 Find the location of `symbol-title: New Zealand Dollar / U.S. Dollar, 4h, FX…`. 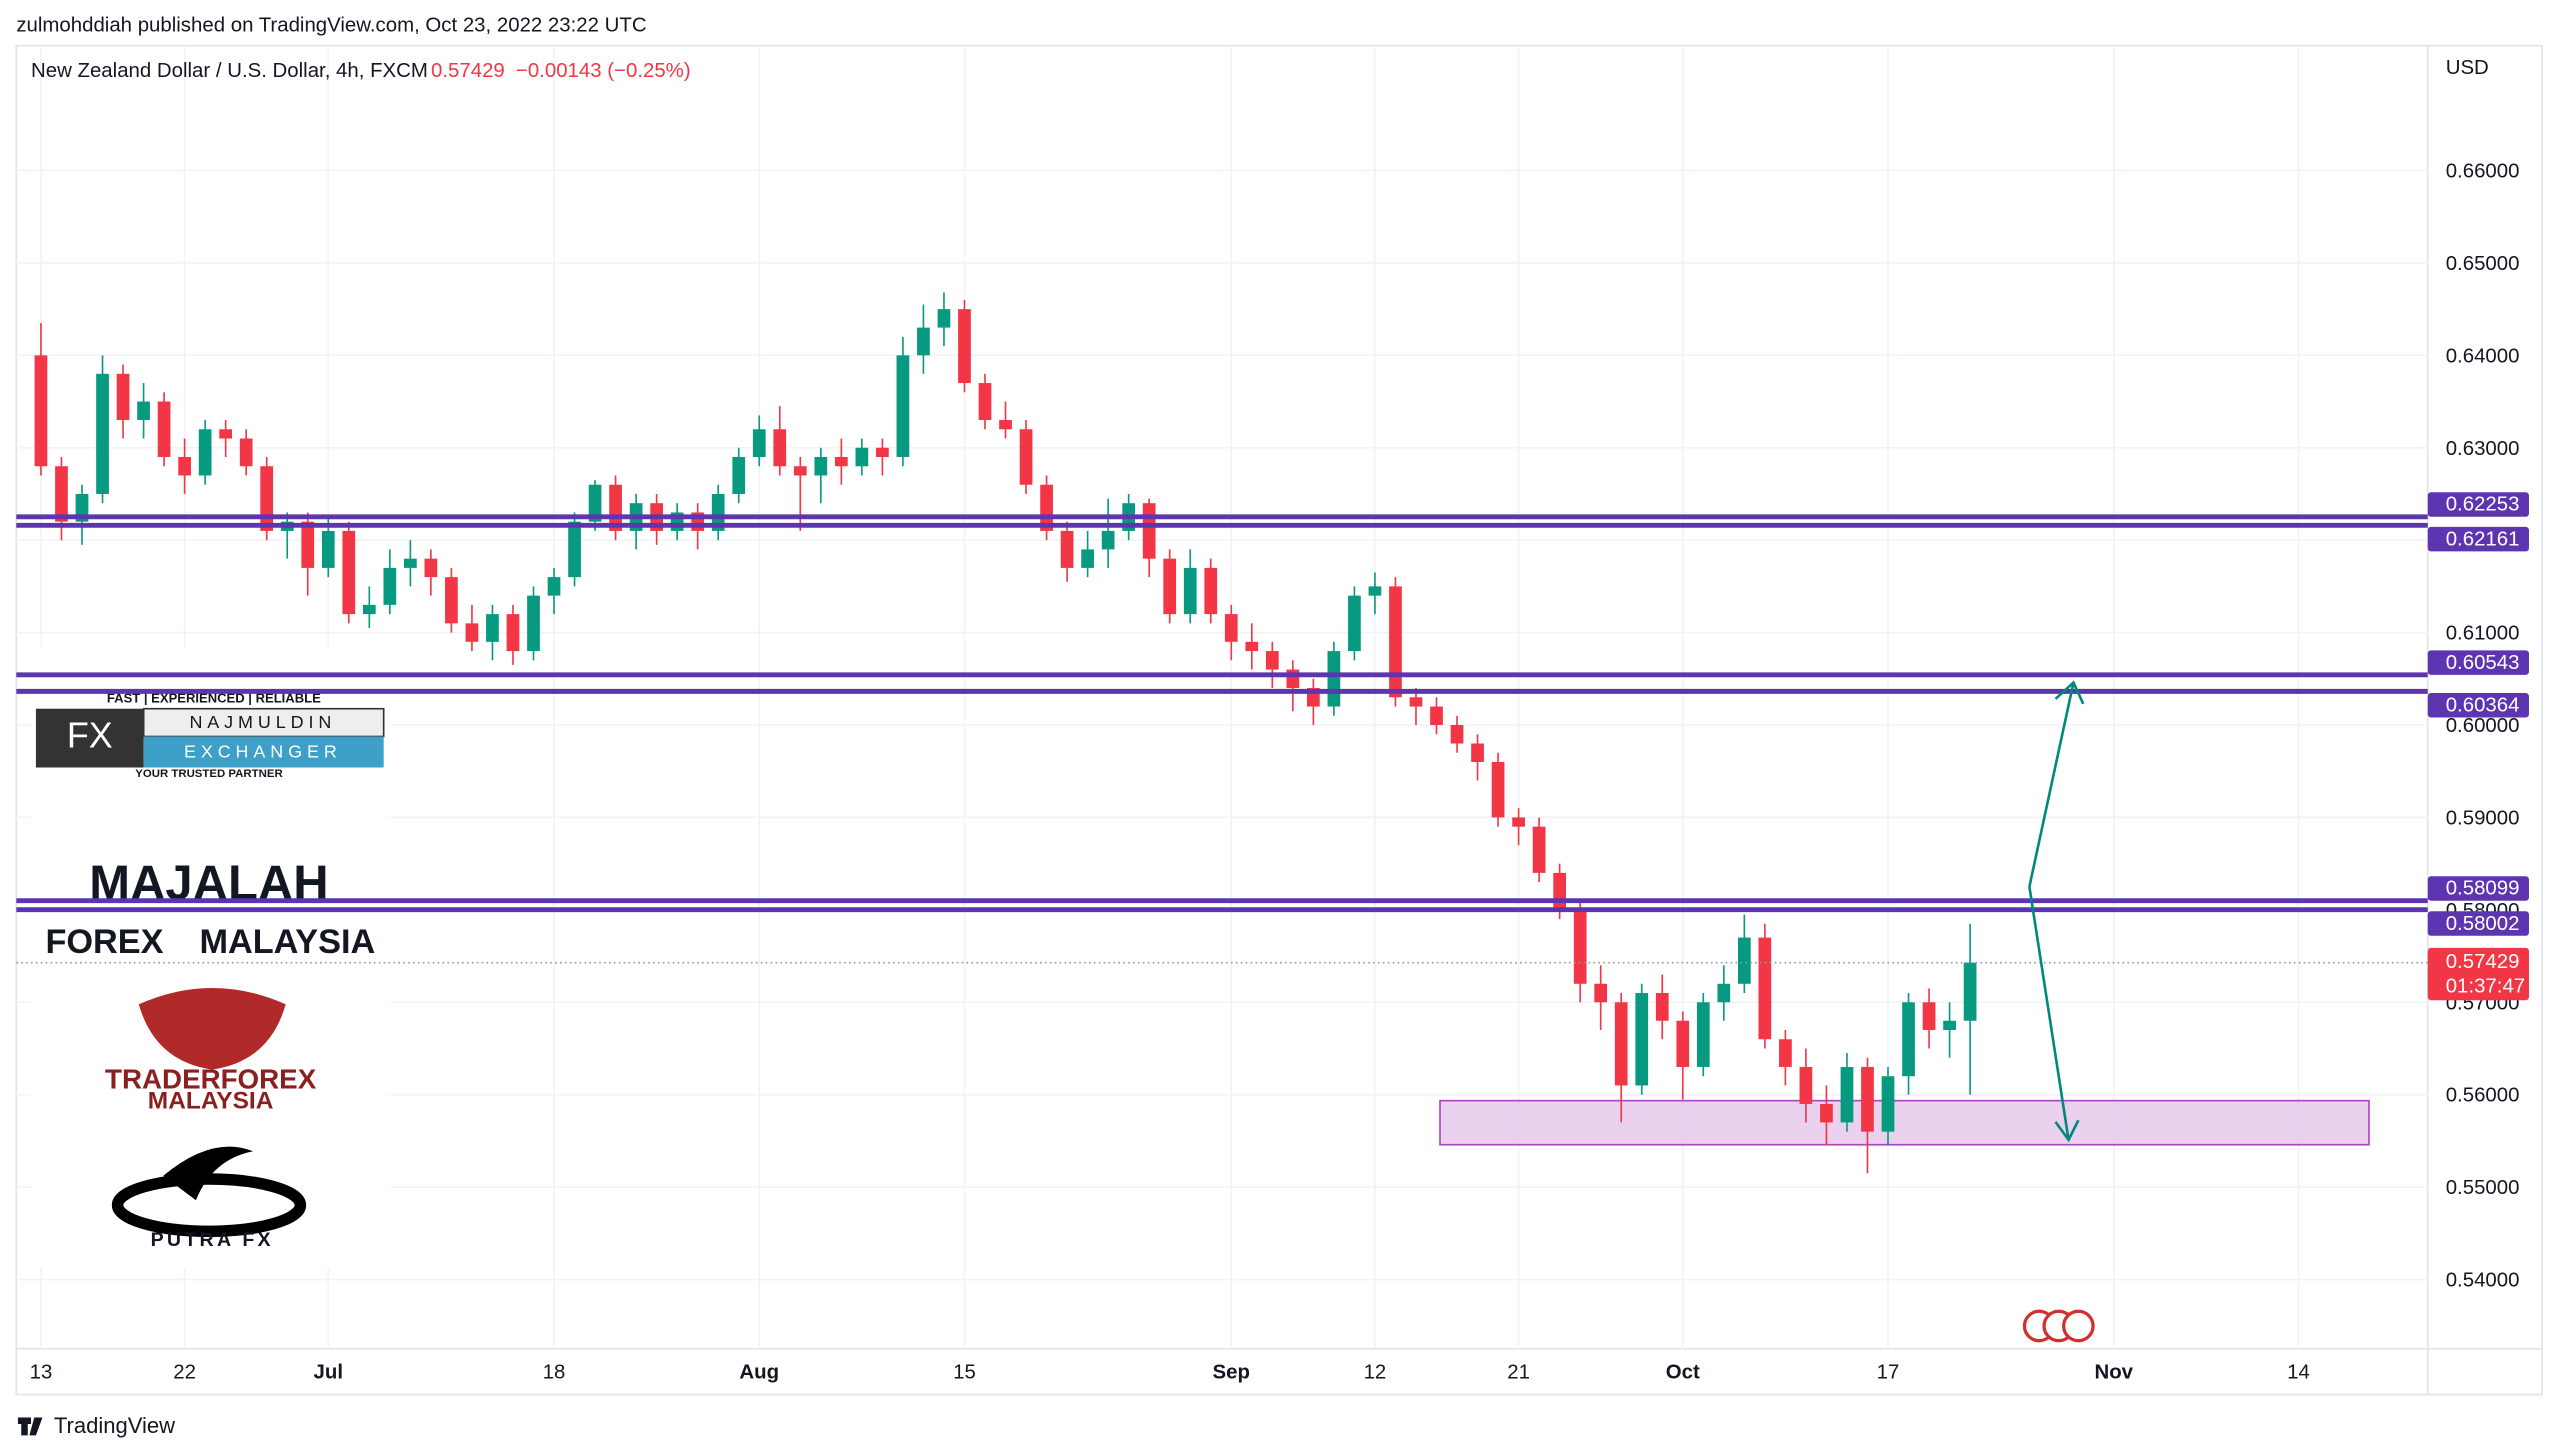

symbol-title: New Zealand Dollar / U.S. Dollar, 4h, FX… is located at coordinates (229, 71).